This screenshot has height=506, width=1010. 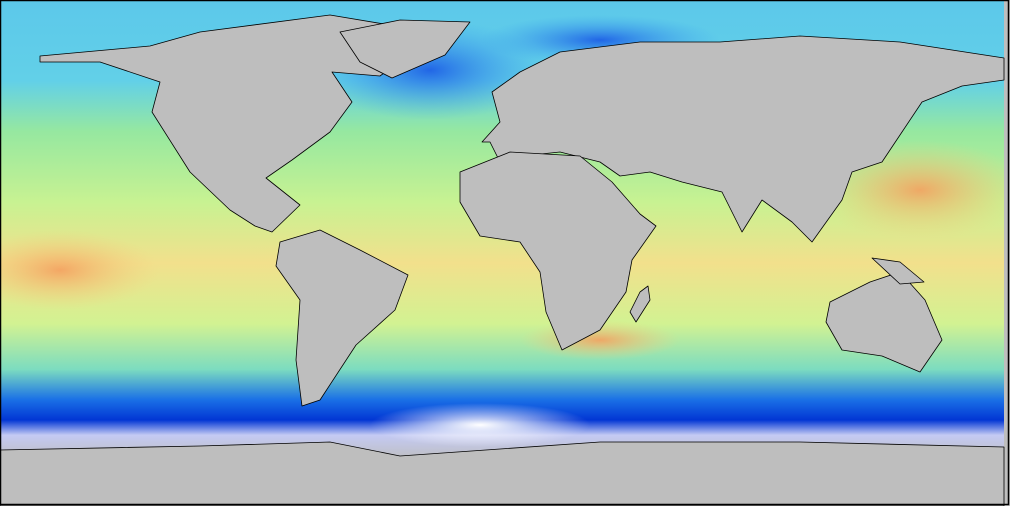 I want to click on edge, so click(x=1007, y=253).